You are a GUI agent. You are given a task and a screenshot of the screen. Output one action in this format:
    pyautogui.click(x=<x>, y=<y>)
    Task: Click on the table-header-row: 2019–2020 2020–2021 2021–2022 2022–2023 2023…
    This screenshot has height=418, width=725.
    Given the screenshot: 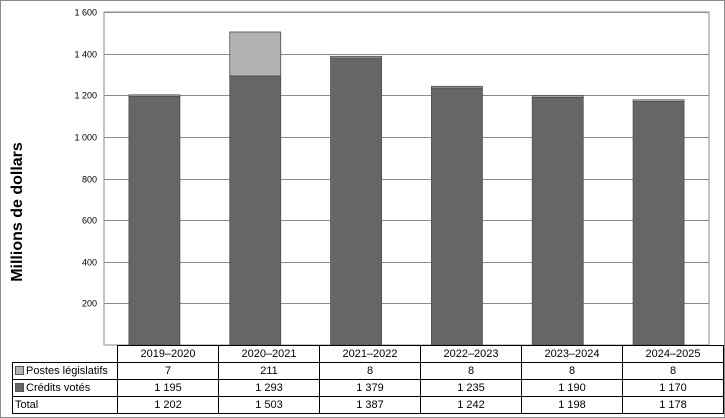 What is the action you would take?
    pyautogui.click(x=368, y=354)
    